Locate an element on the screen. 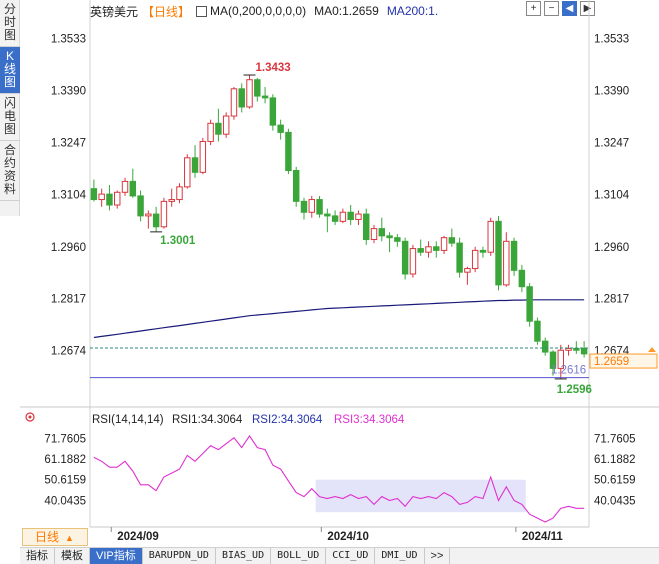 The image size is (659, 564). rsi-settings-dot-icon is located at coordinates (30, 417).